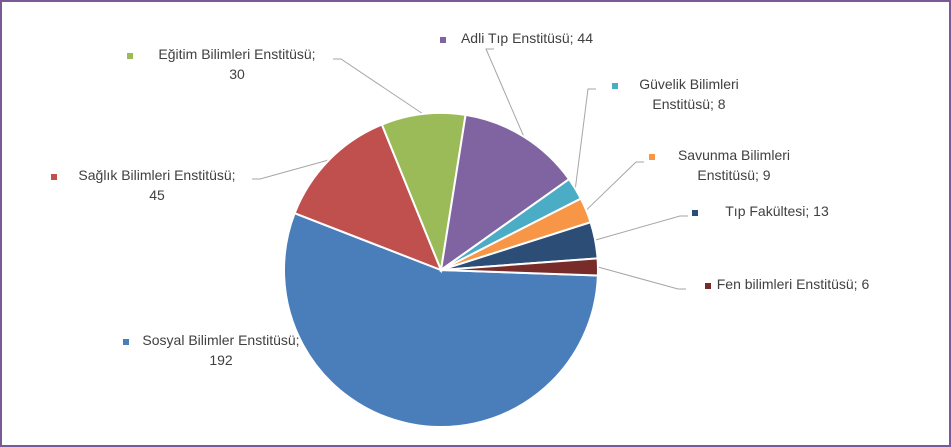  I want to click on data-label-egitim-bilimleri-enstitusu: Eğitim Bilimleri Enstitüsü; 30, so click(236, 64).